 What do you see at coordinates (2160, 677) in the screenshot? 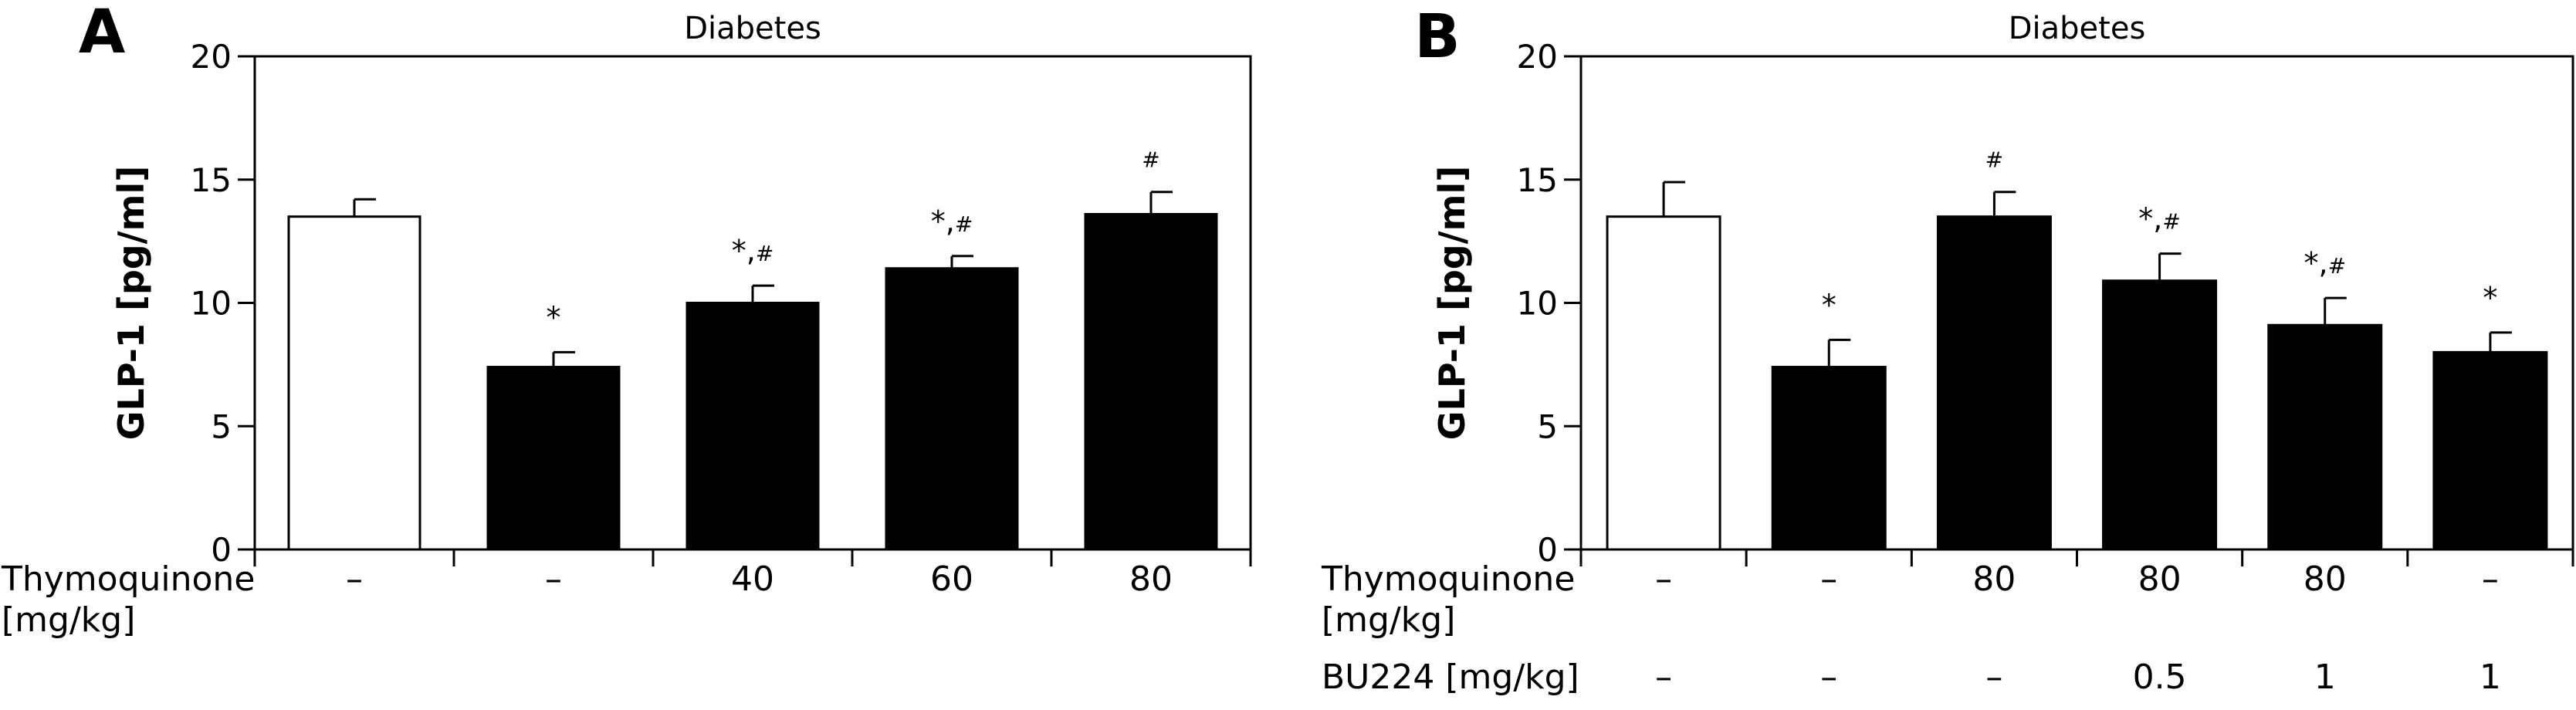
I see `row-cell: 0.5` at bounding box center [2160, 677].